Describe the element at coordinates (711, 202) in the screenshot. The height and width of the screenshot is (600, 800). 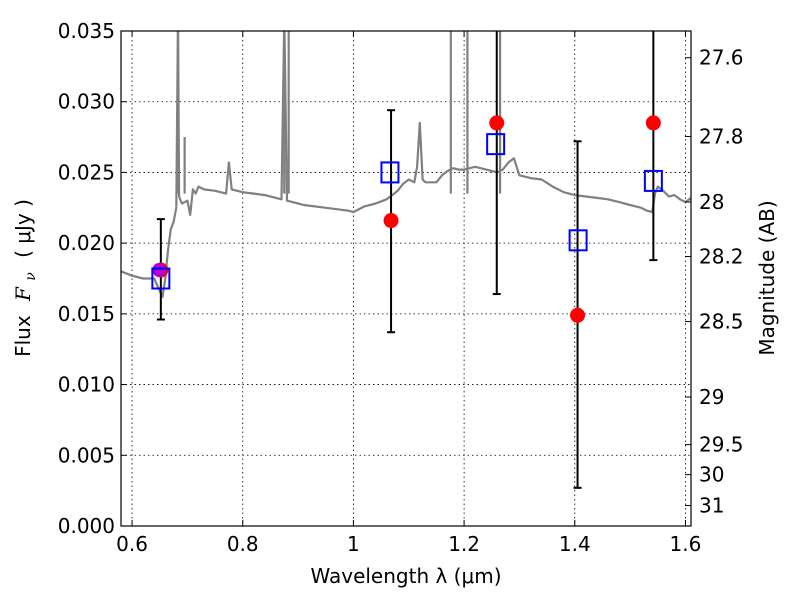
I see `y2-tick-label: 28` at that location.